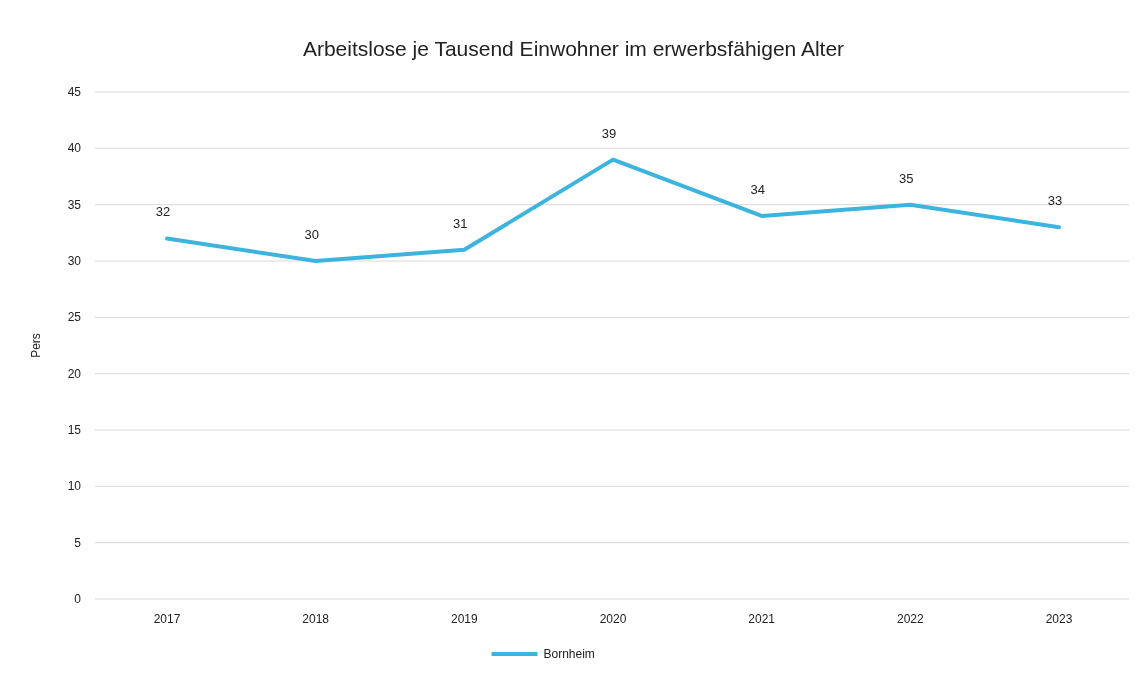 The width and height of the screenshot is (1147, 682). I want to click on x-tick-label: 2018, so click(316, 619).